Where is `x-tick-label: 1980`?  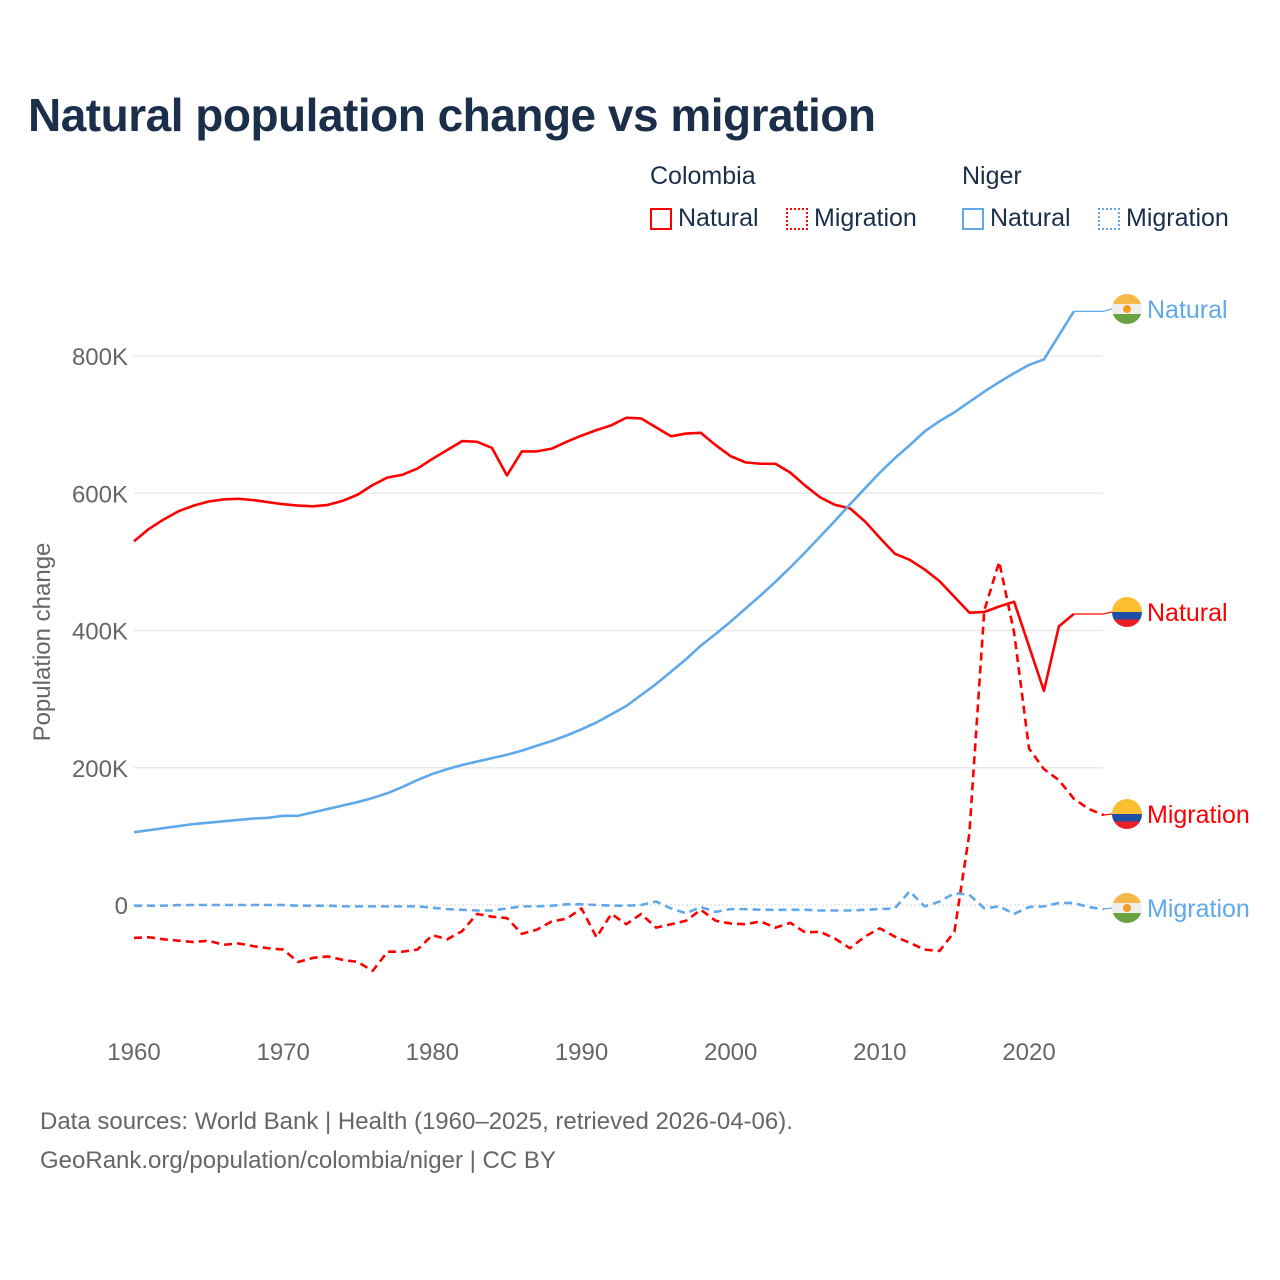
x-tick-label: 1980 is located at coordinates (432, 1052).